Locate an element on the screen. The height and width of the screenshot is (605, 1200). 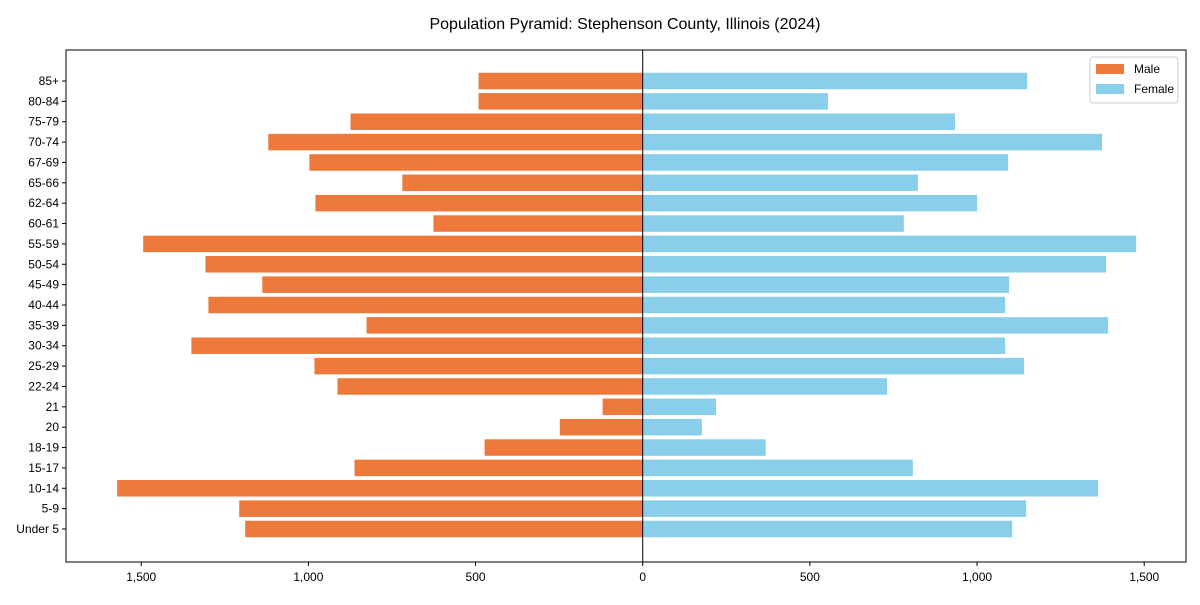
legend-label-female: Female is located at coordinates (1154, 89).